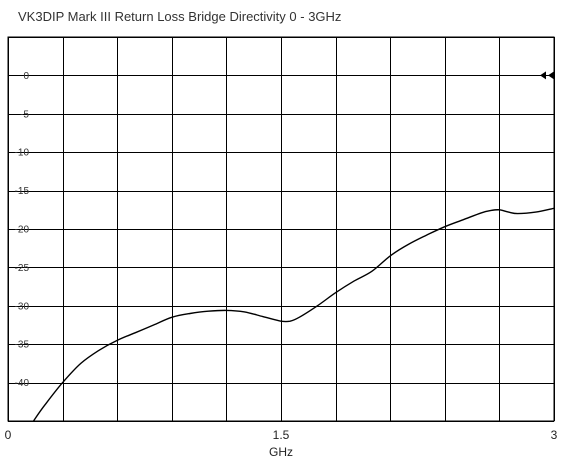  I want to click on y-tick-label: -10, so click(22, 153).